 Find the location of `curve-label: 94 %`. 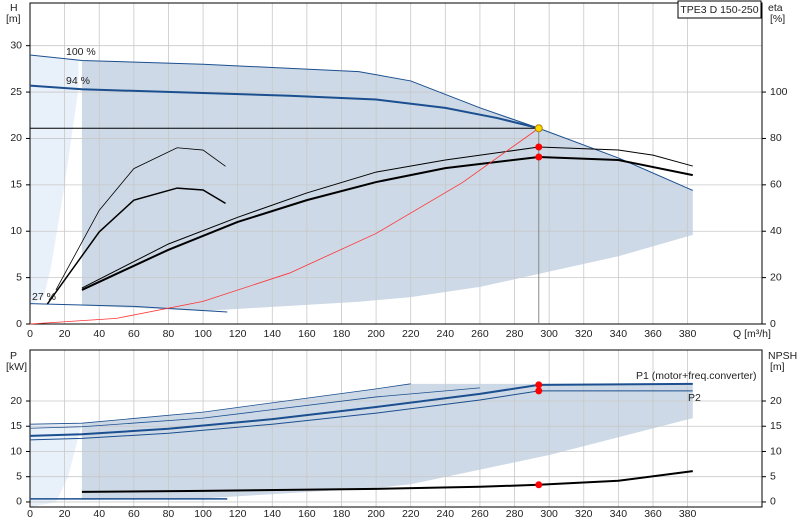

curve-label: 94 % is located at coordinates (78, 81).